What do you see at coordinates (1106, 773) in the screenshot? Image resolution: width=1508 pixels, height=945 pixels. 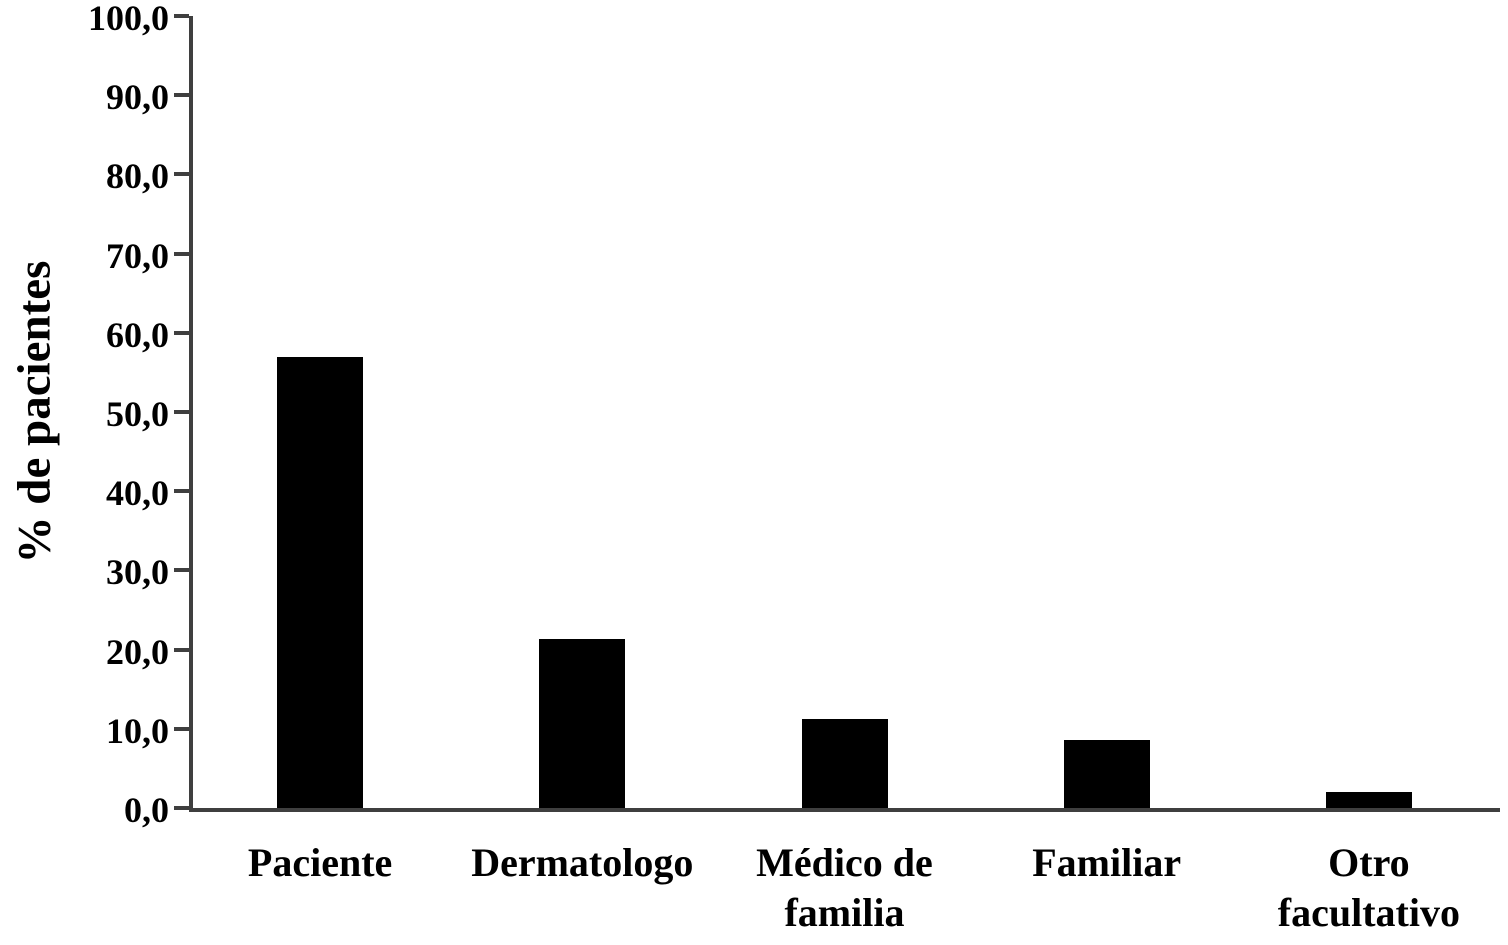 I see `bar-familiar` at bounding box center [1106, 773].